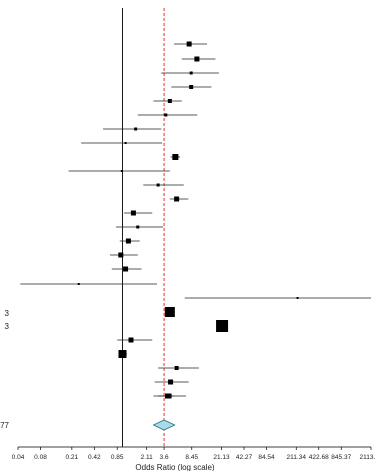  Describe the element at coordinates (164, 425) in the screenshot. I see `pooled-diamond` at that location.